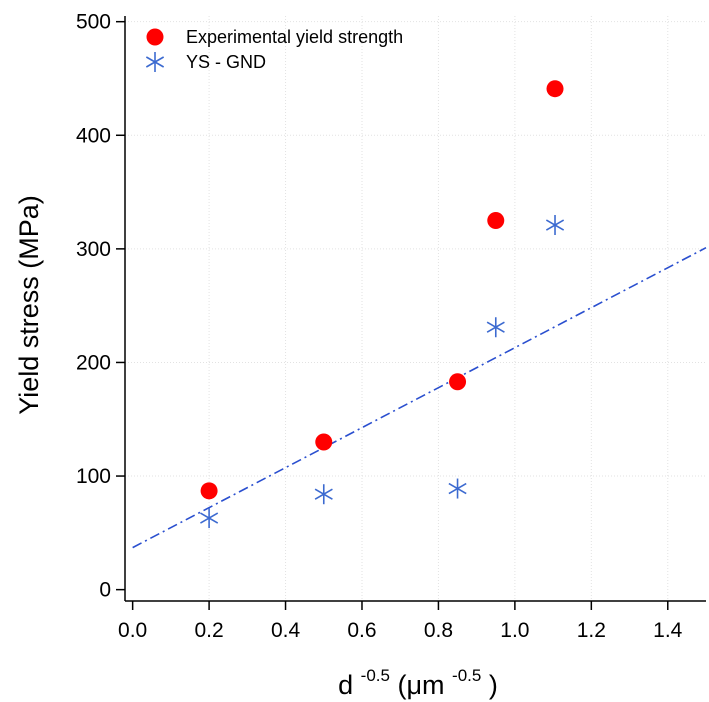 This screenshot has height=702, width=709. What do you see at coordinates (668, 630) in the screenshot?
I see `x-tick-label: 1.4` at bounding box center [668, 630].